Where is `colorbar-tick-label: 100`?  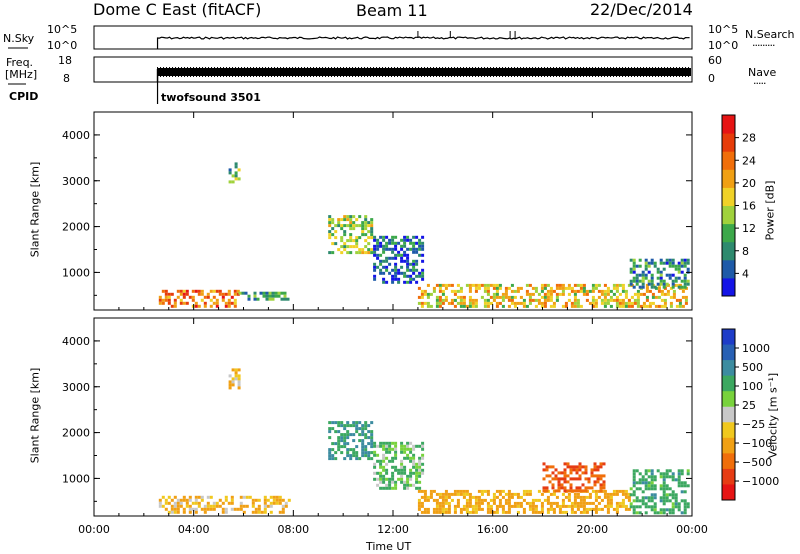 colorbar-tick-label: 100 is located at coordinates (752, 386).